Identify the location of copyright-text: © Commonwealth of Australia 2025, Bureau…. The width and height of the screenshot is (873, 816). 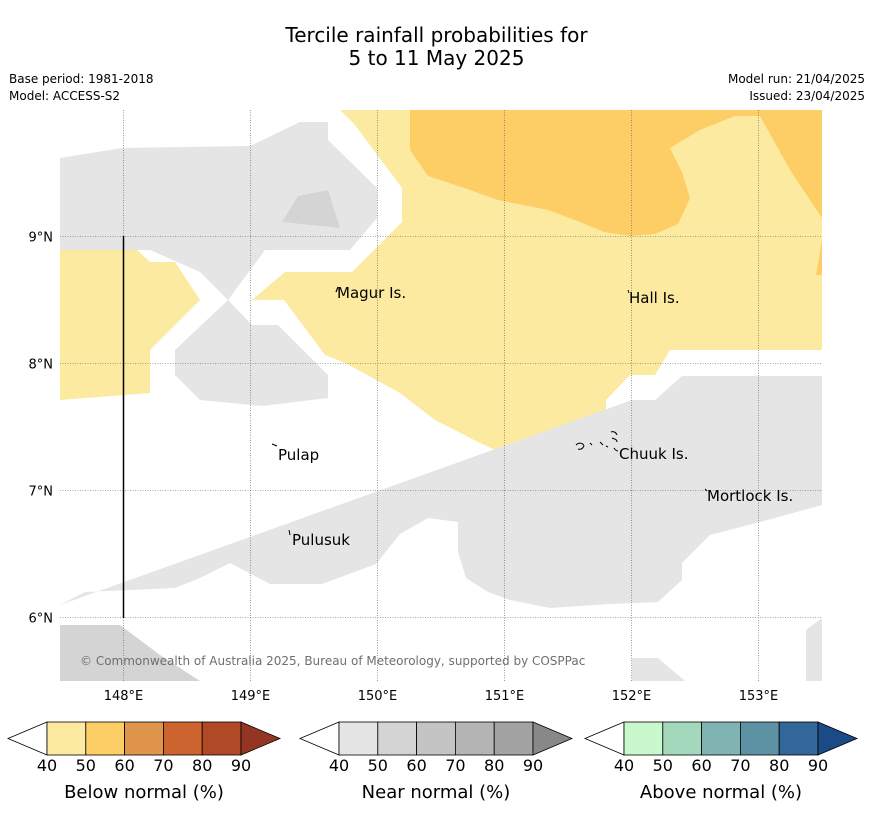
(332, 661).